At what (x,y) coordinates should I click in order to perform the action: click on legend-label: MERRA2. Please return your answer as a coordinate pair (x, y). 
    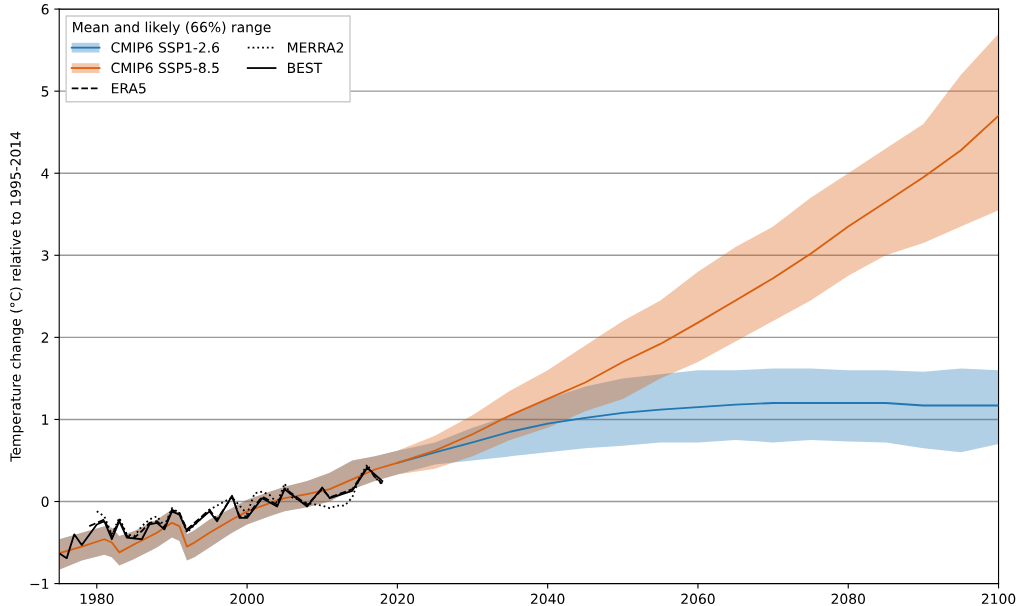
    Looking at the image, I should click on (315, 47).